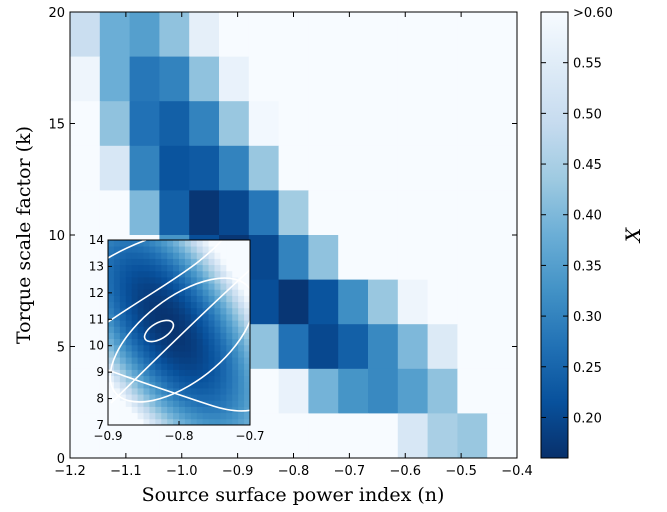  Describe the element at coordinates (587, 216) in the screenshot. I see `colorbar-tick-label: 0.40` at that location.